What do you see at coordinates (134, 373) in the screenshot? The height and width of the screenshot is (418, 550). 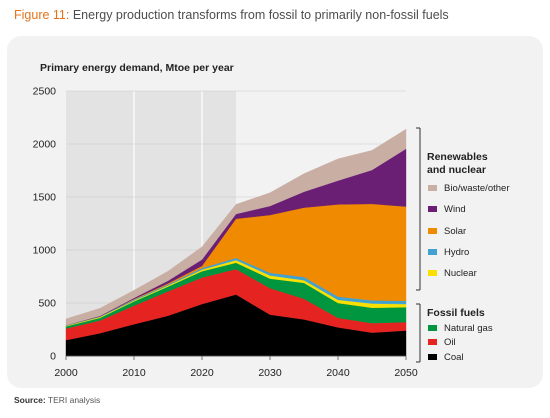 I see `x-tick-label: 2010` at bounding box center [134, 373].